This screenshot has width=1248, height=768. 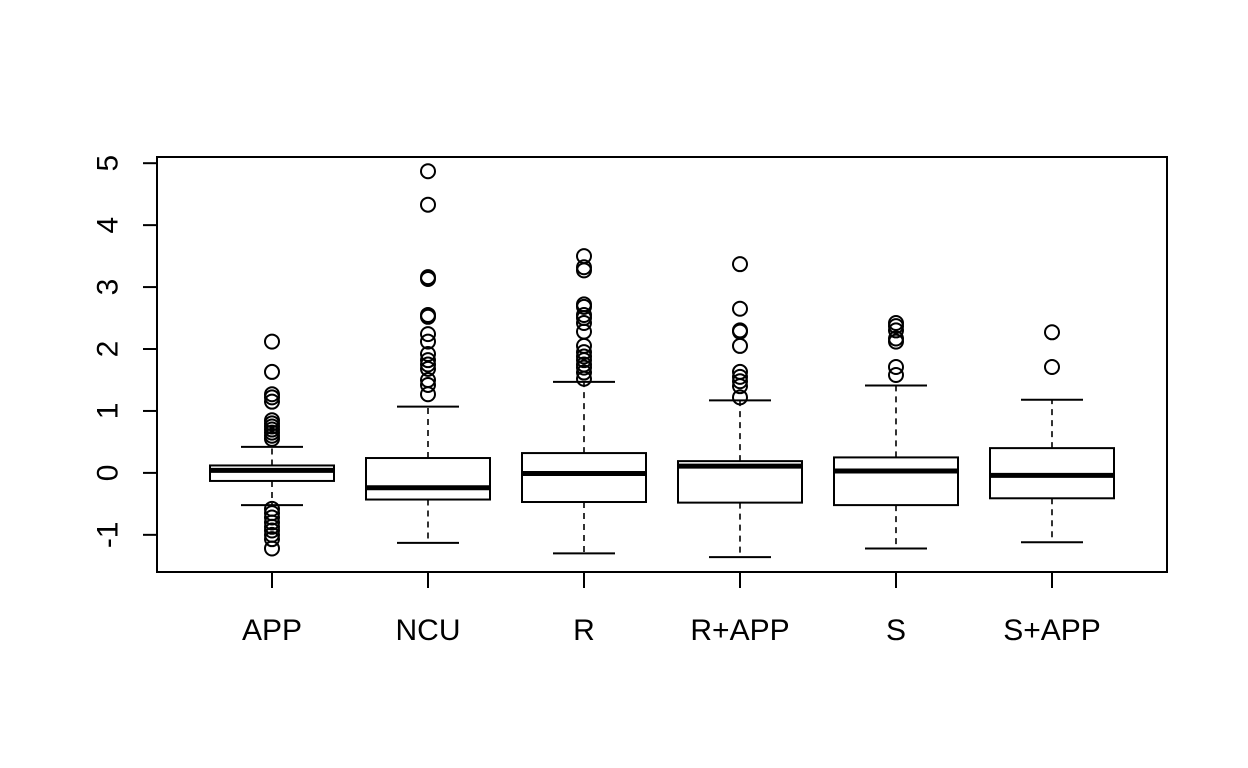 I want to click on y-axis: -1 0 1 2 3 4 5, so click(x=125, y=351).